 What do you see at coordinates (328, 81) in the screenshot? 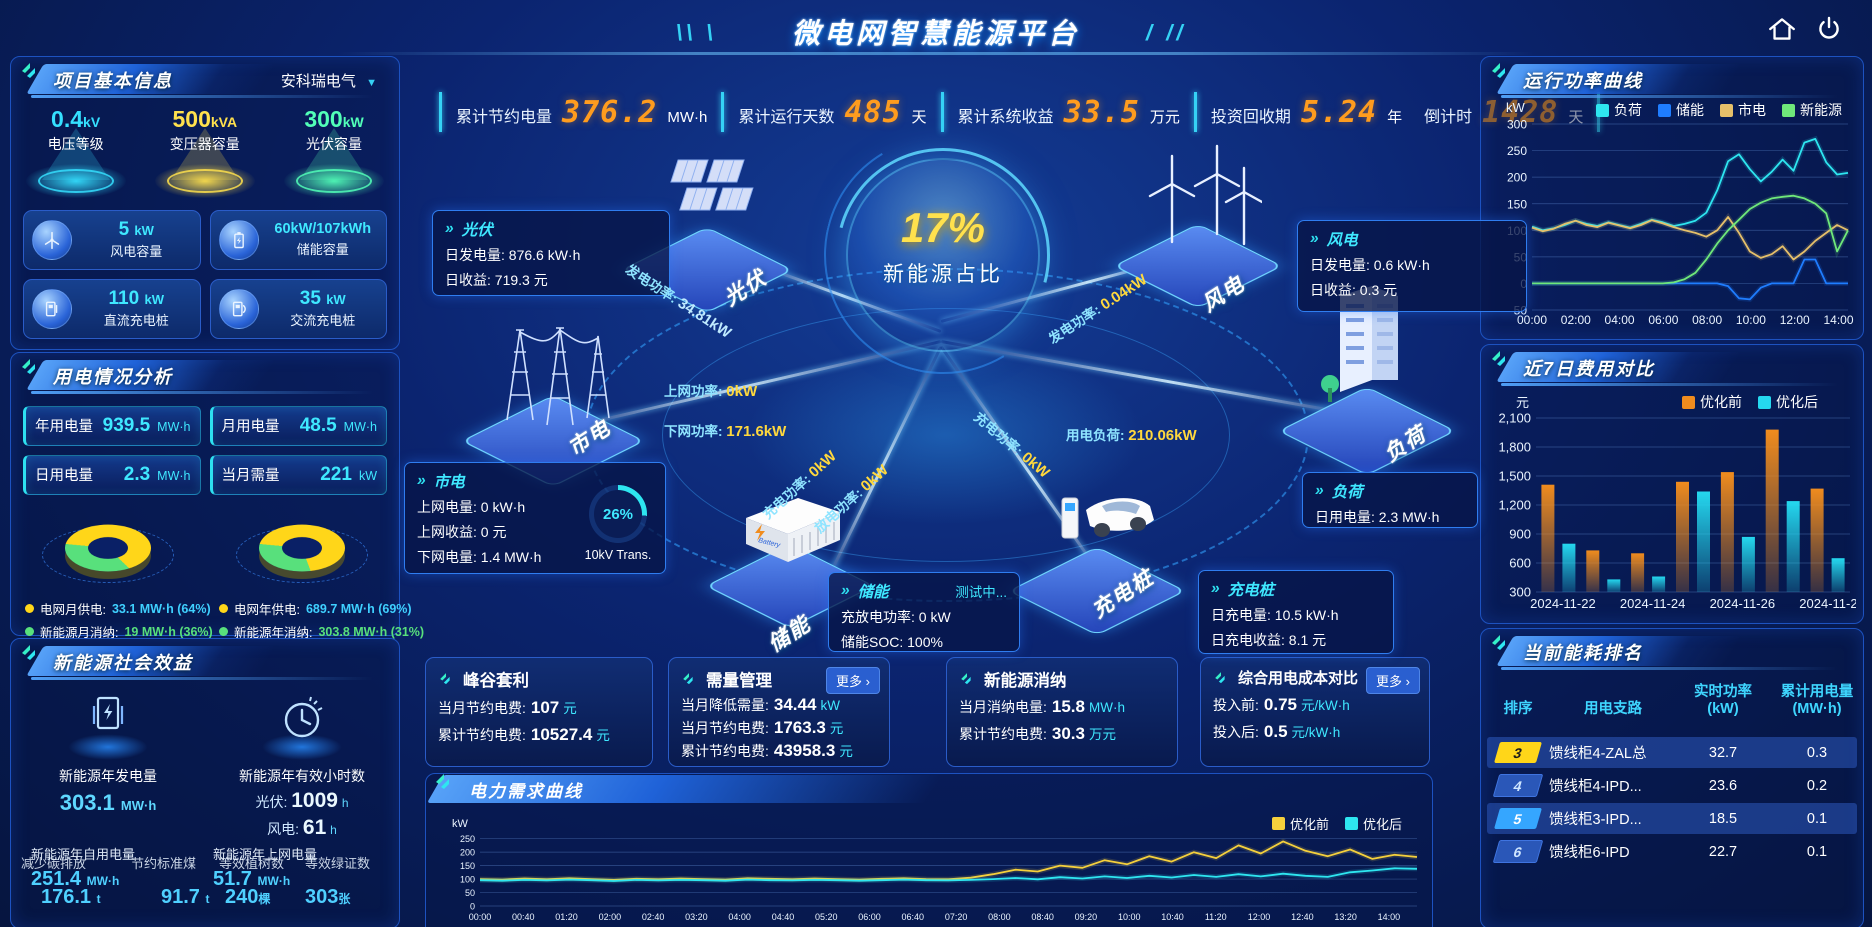
I see `company-select: 安科瑞电气 ▼` at bounding box center [328, 81].